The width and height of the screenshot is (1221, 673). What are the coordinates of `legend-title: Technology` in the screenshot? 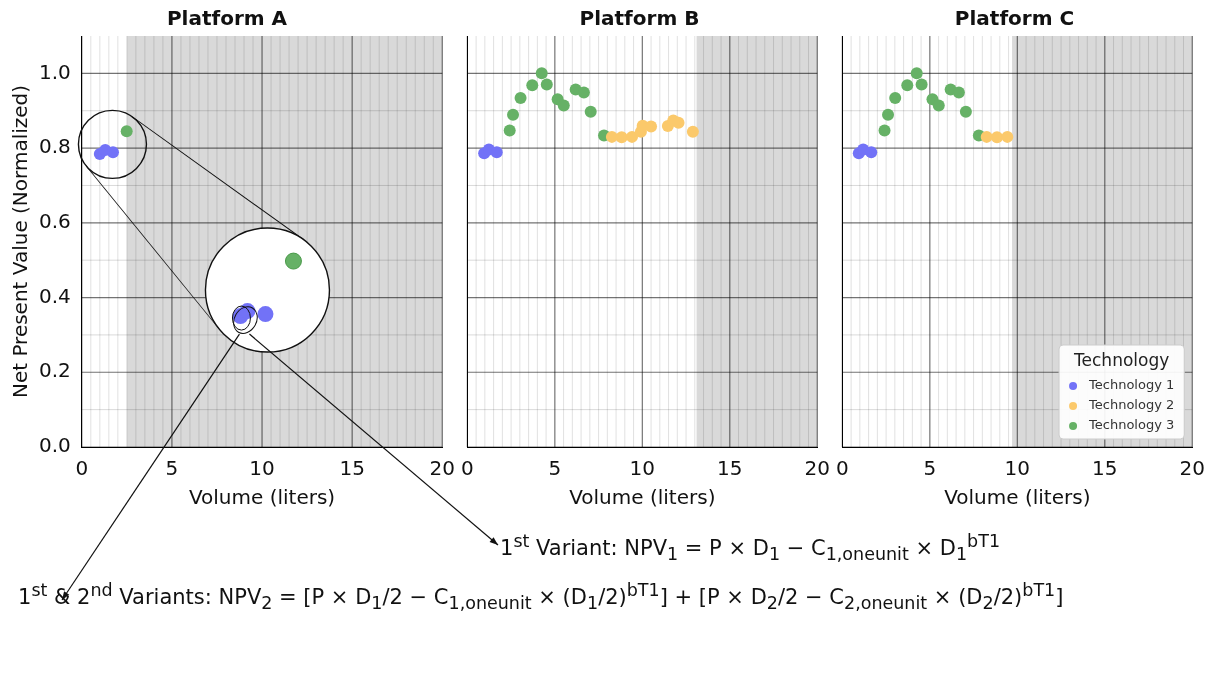 It's located at (1121, 360).